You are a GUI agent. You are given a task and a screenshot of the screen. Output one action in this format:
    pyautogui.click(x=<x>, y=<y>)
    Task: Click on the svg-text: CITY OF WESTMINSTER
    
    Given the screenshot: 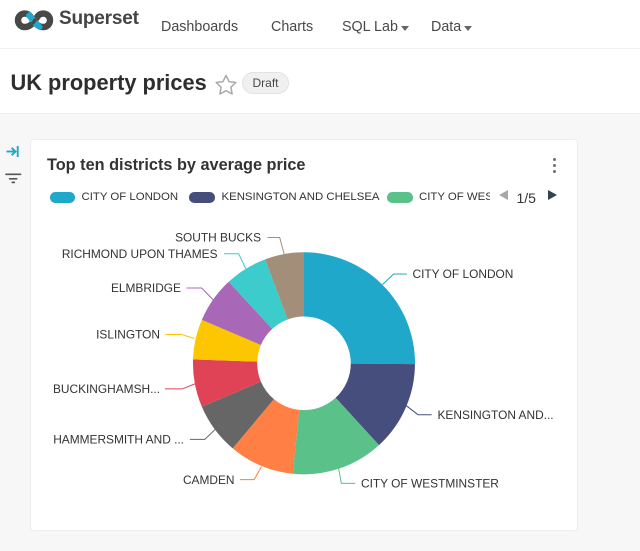 What is the action you would take?
    pyautogui.click(x=430, y=484)
    